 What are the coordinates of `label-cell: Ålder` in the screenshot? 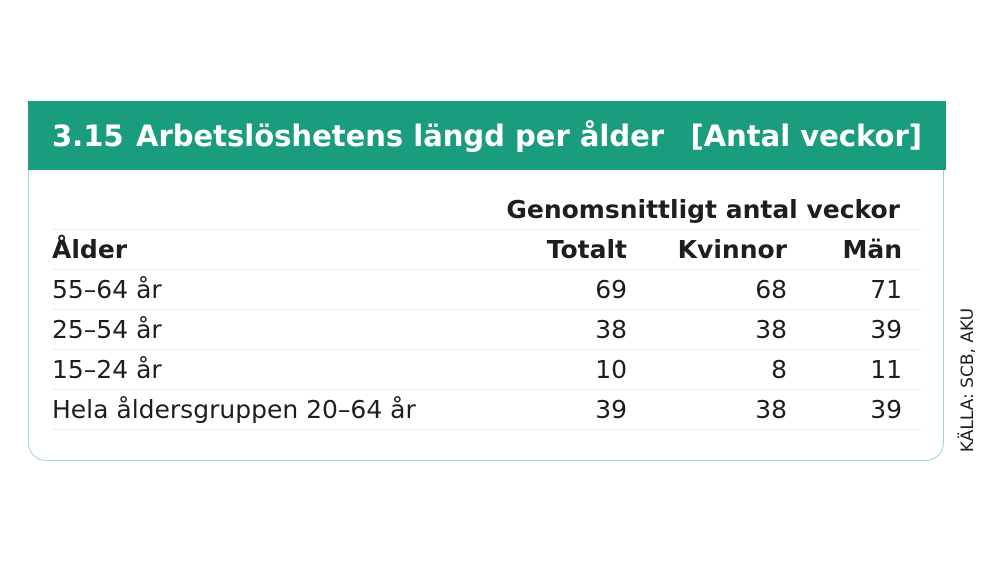 It's located at (90, 249).